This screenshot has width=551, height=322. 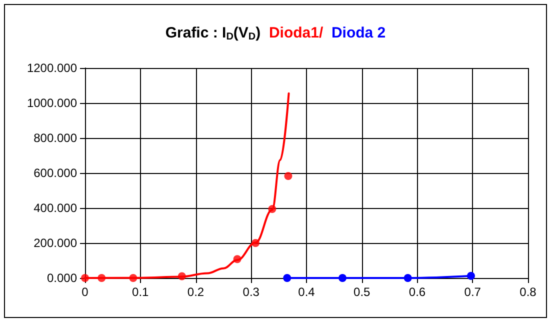 What do you see at coordinates (62, 278) in the screenshot?
I see `y-tick-label: 0.000` at bounding box center [62, 278].